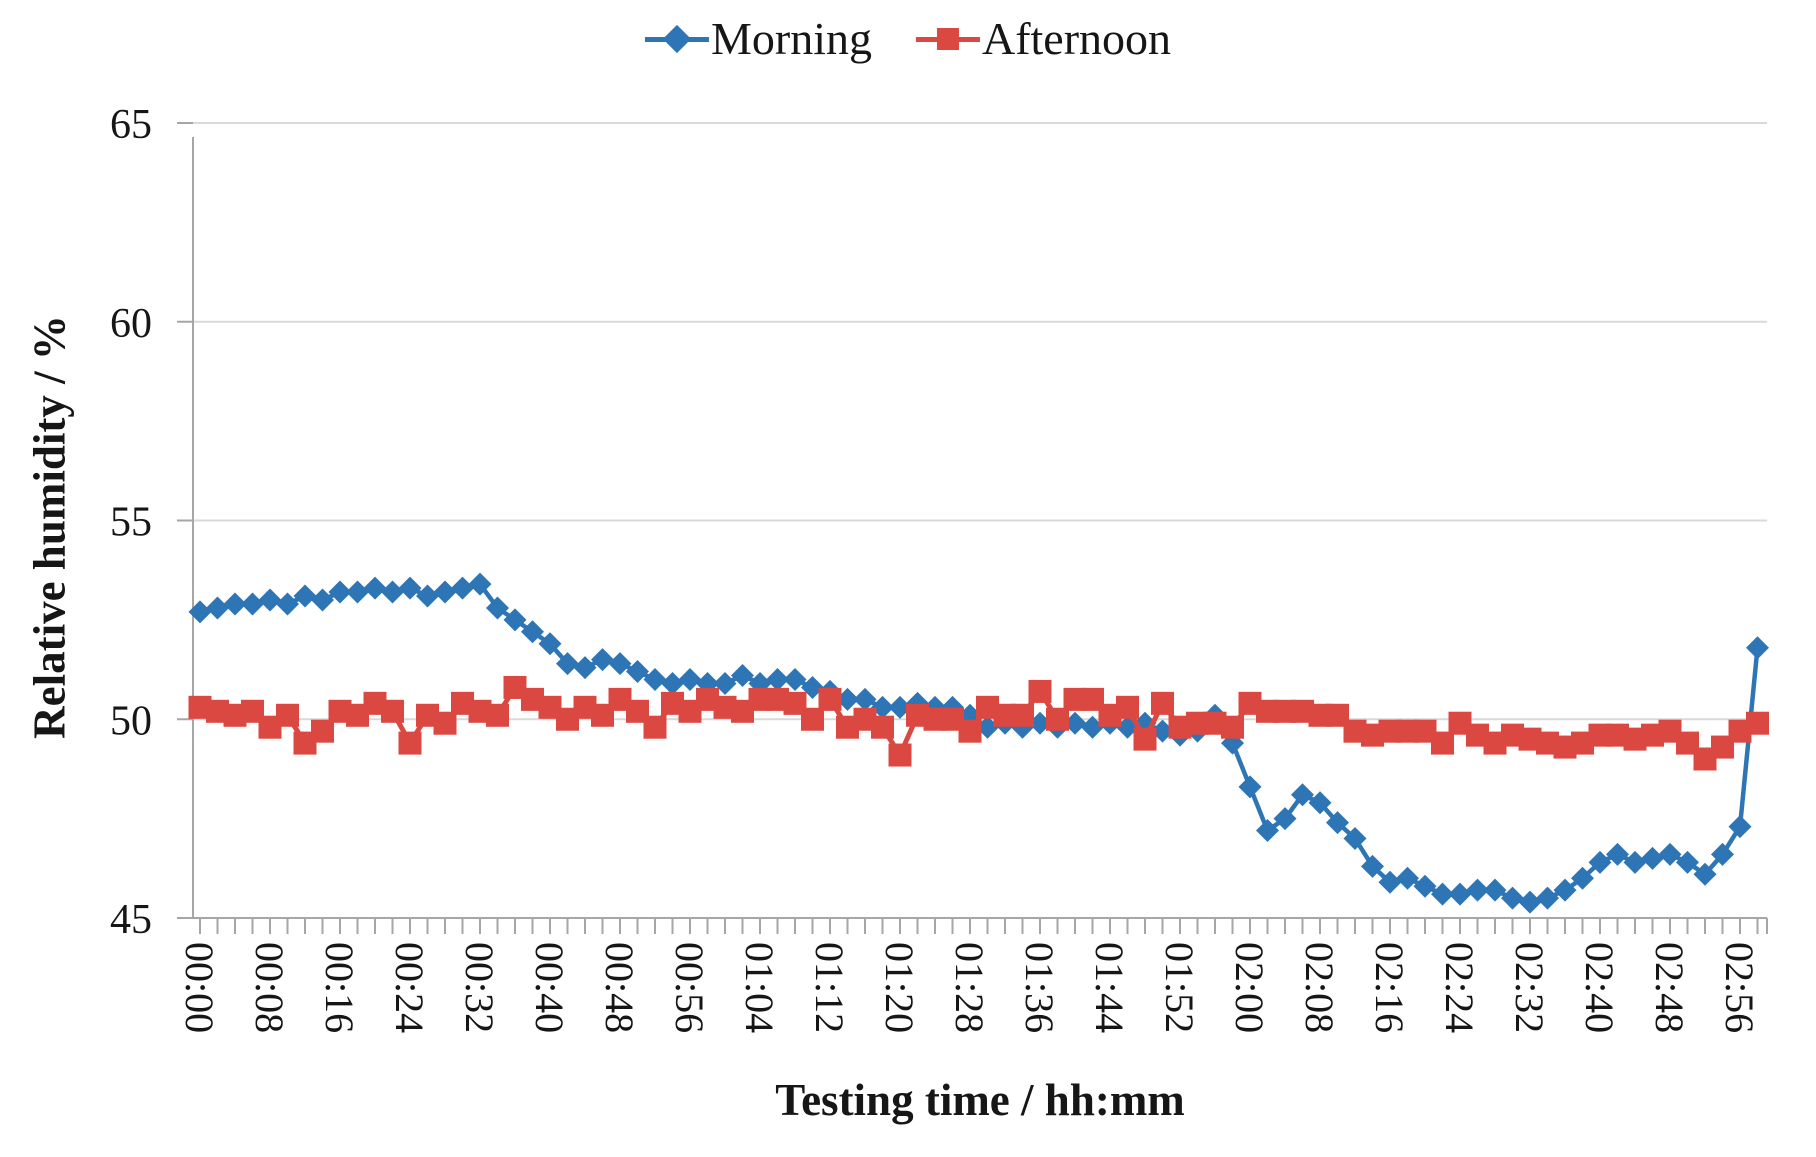  Describe the element at coordinates (1739, 987) in the screenshot. I see `svg-text: 02:56` at that location.